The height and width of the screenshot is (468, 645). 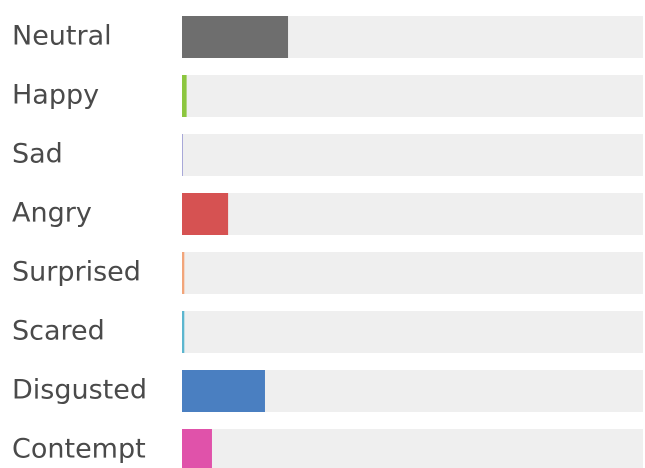 I want to click on category-label: Scared, so click(x=58, y=331).